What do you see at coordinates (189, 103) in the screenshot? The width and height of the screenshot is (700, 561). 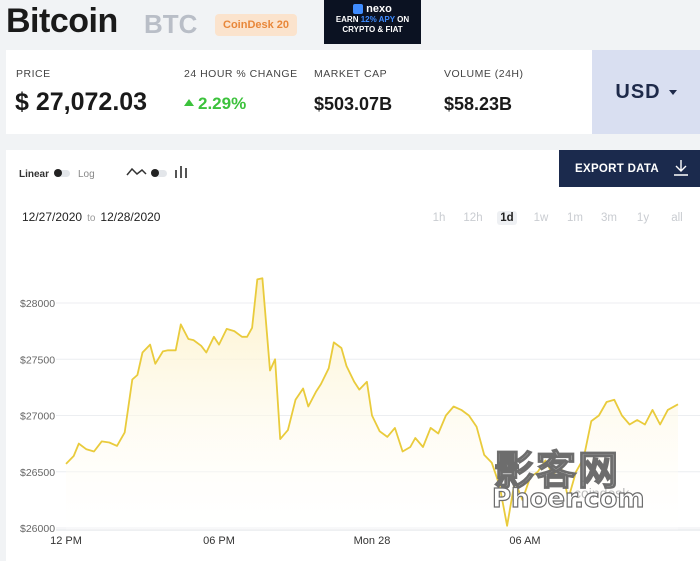 I see `up-arrow-icon` at bounding box center [189, 103].